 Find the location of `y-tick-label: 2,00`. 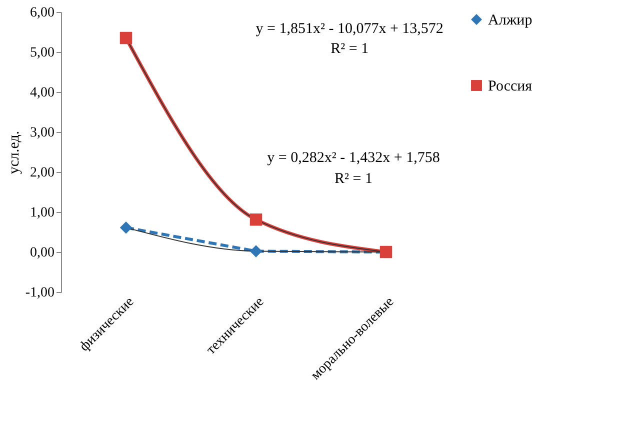

y-tick-label: 2,00 is located at coordinates (42, 173).